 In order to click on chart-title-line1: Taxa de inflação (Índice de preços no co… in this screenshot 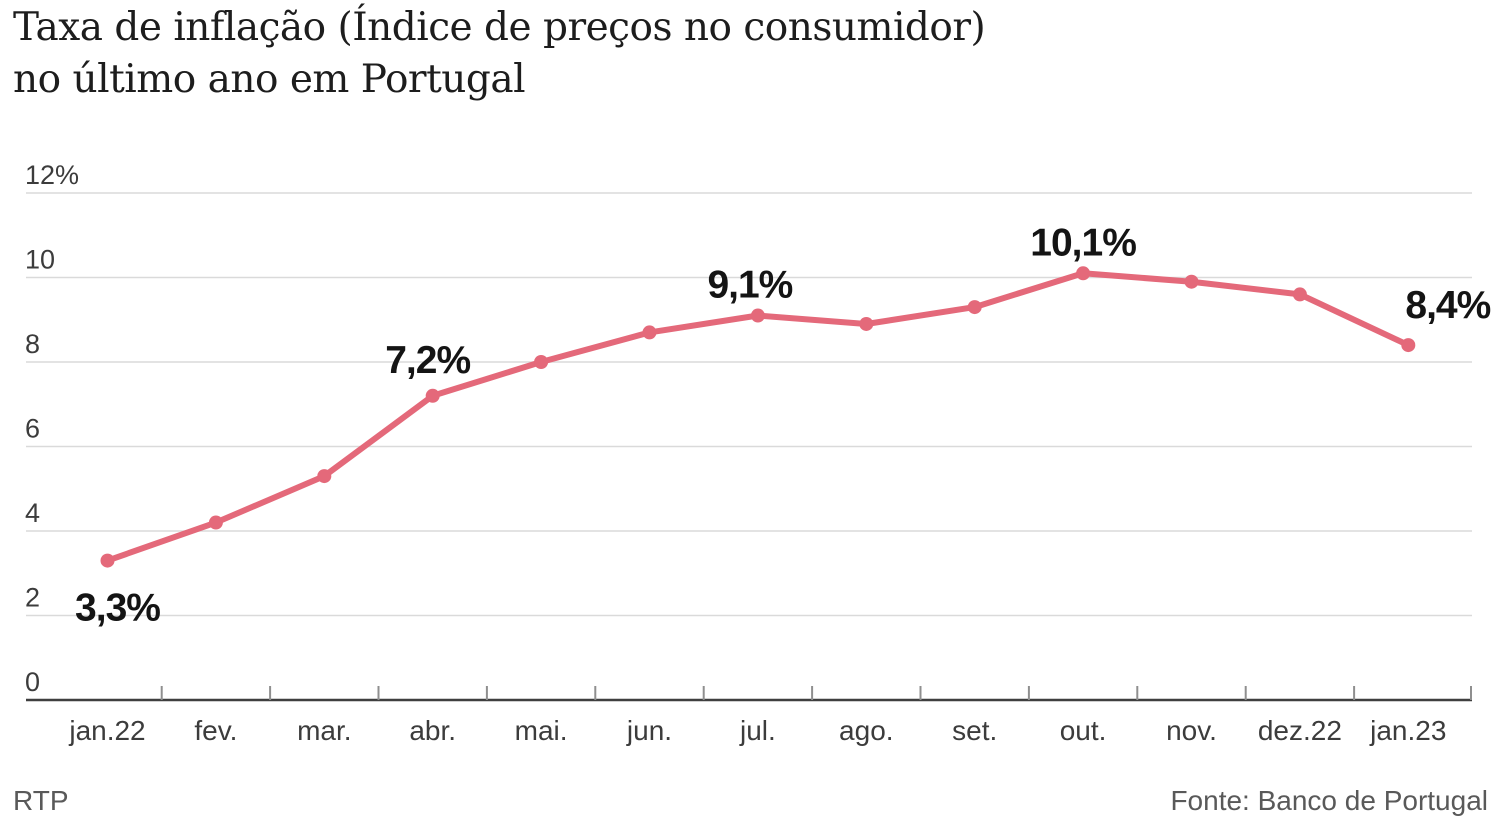, I will do `click(499, 27)`.